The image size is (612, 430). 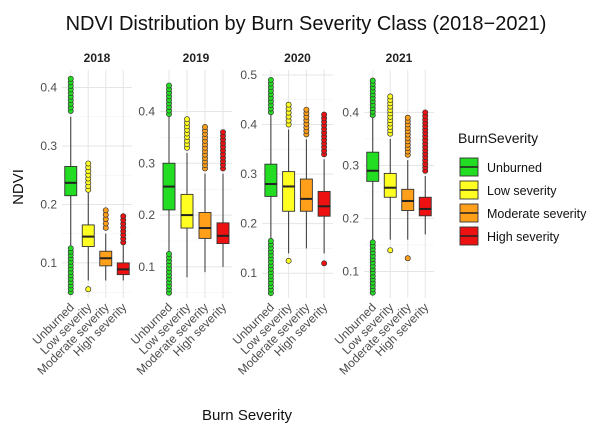 What do you see at coordinates (18, 187) in the screenshot?
I see `y-axis-title: NDVI` at bounding box center [18, 187].